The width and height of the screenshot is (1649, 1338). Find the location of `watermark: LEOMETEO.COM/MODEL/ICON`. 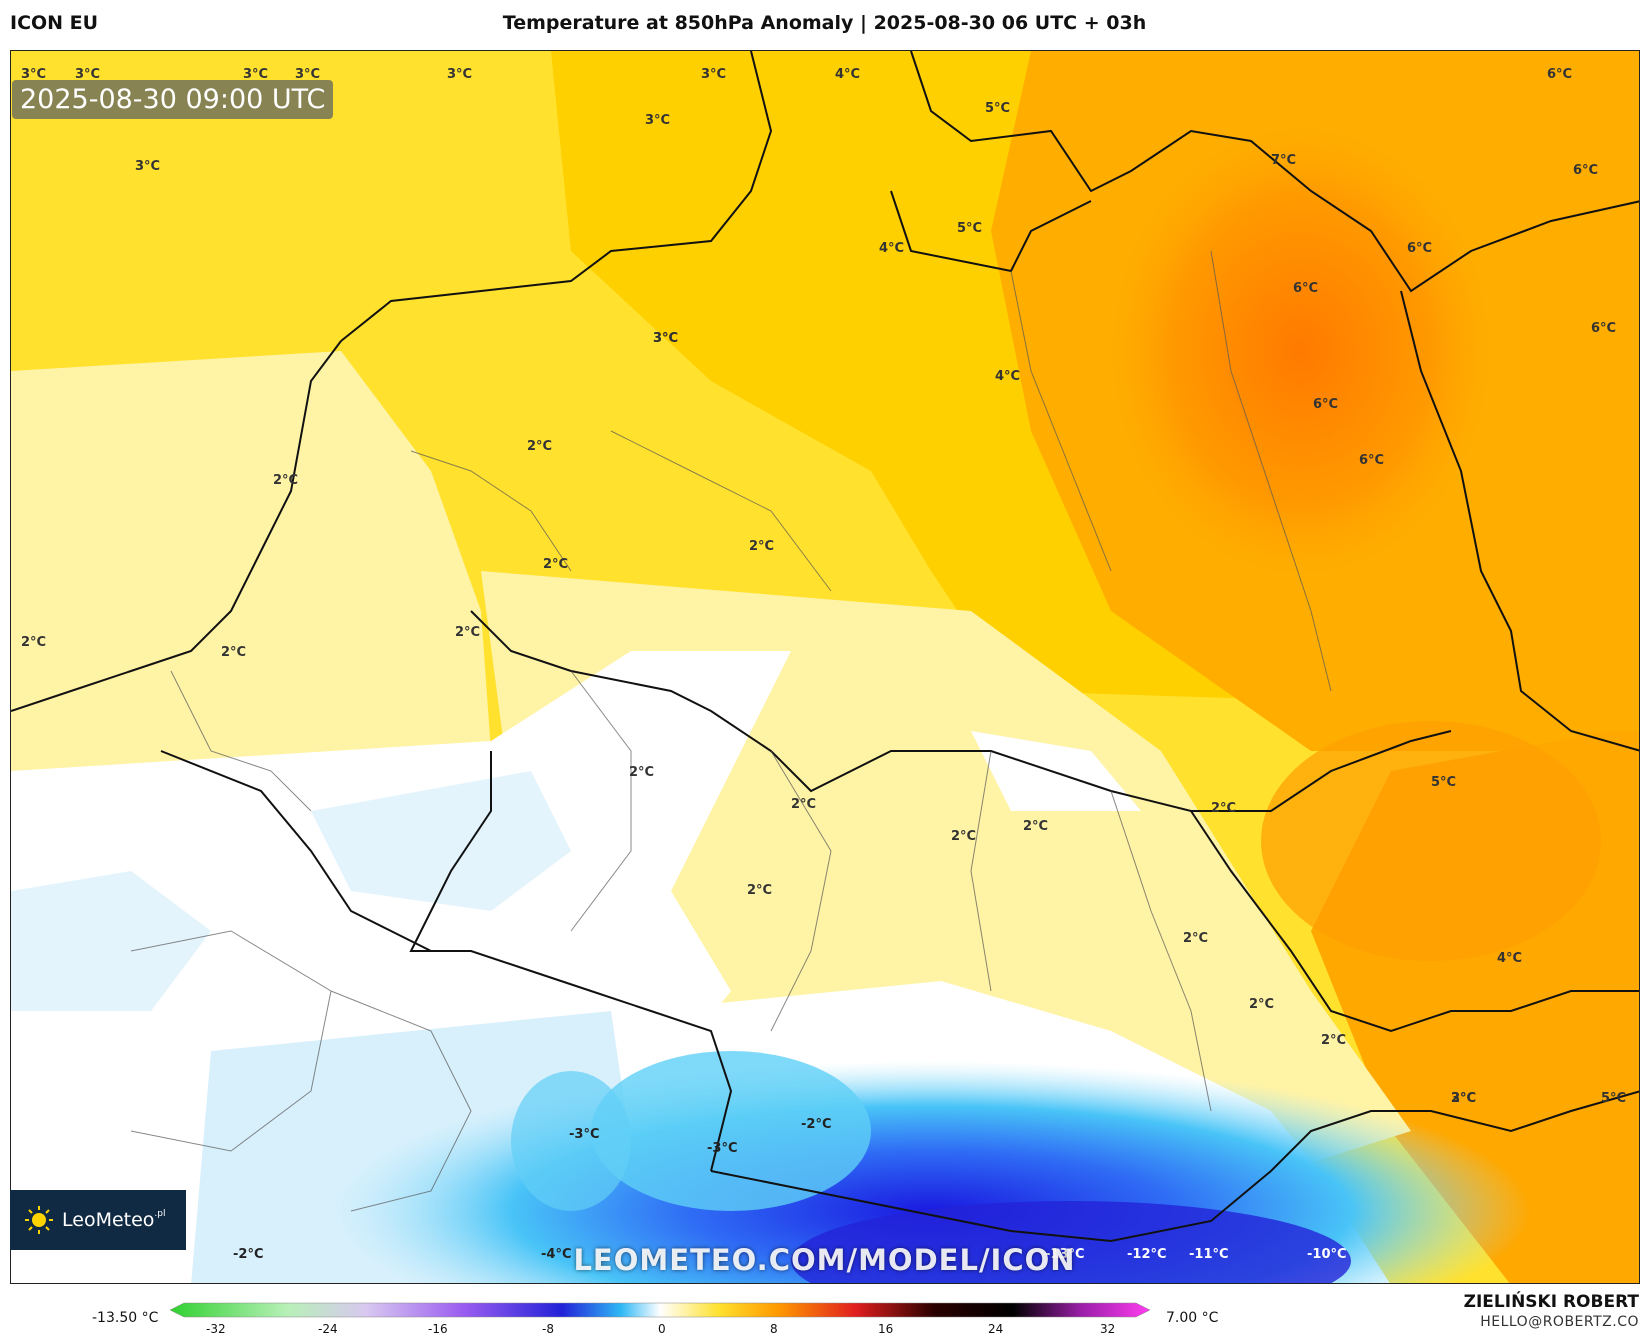

watermark: LEOMETEO.COM/MODEL/ICON is located at coordinates (824, 1260).